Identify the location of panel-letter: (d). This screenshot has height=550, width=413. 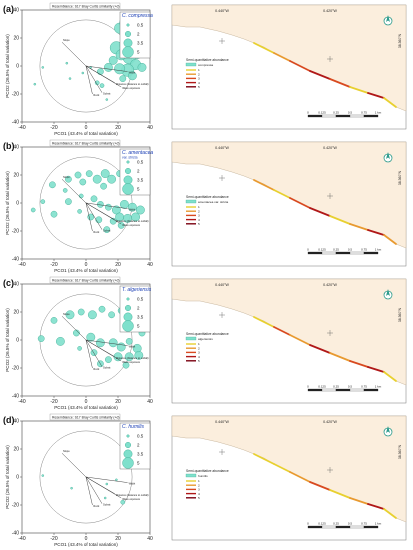
(9, 420).